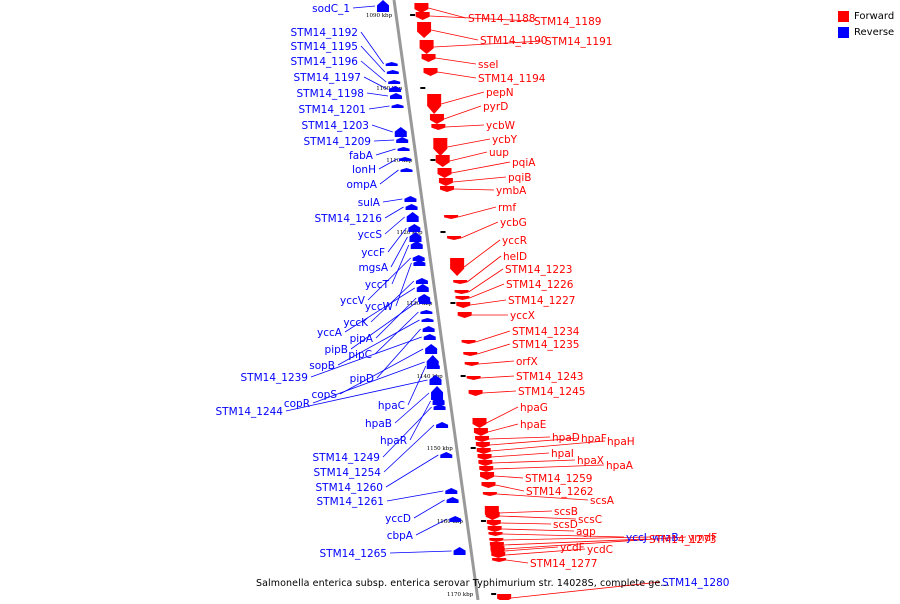  Describe the element at coordinates (566, 512) in the screenshot. I see `gene-label-forward: scsB` at that location.